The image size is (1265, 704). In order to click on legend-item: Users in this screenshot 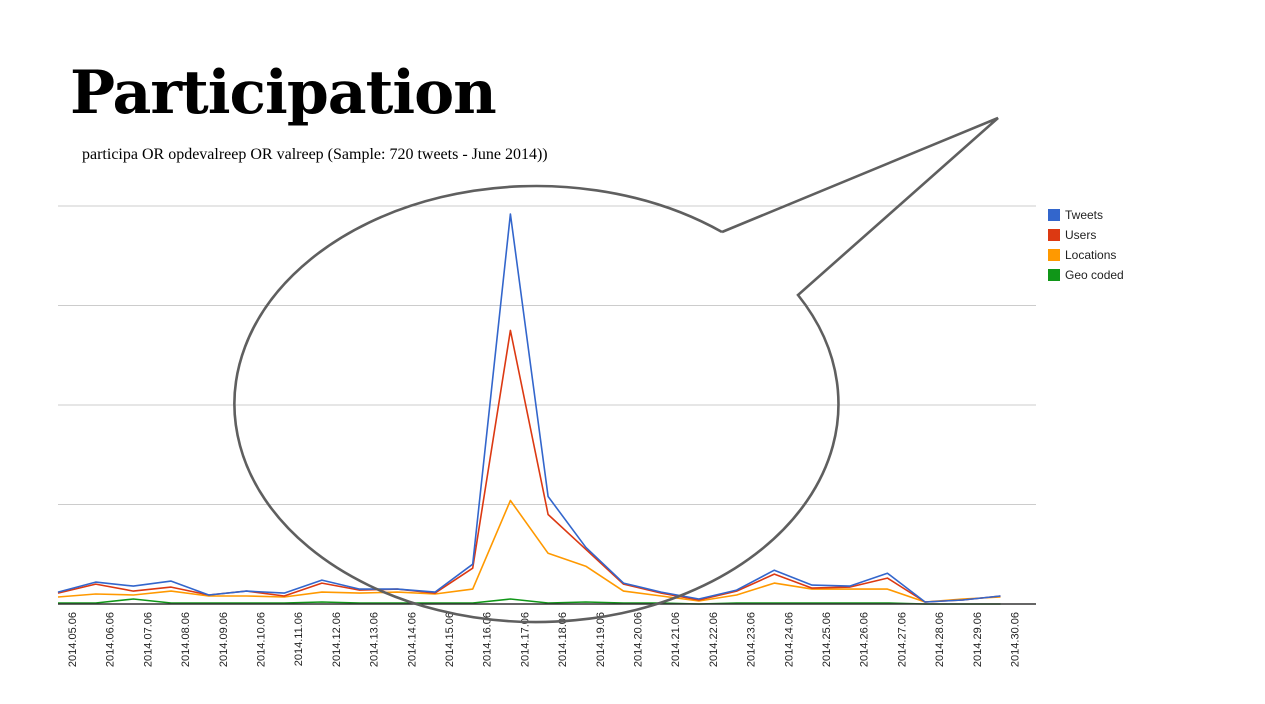, I will do `click(1086, 235)`.